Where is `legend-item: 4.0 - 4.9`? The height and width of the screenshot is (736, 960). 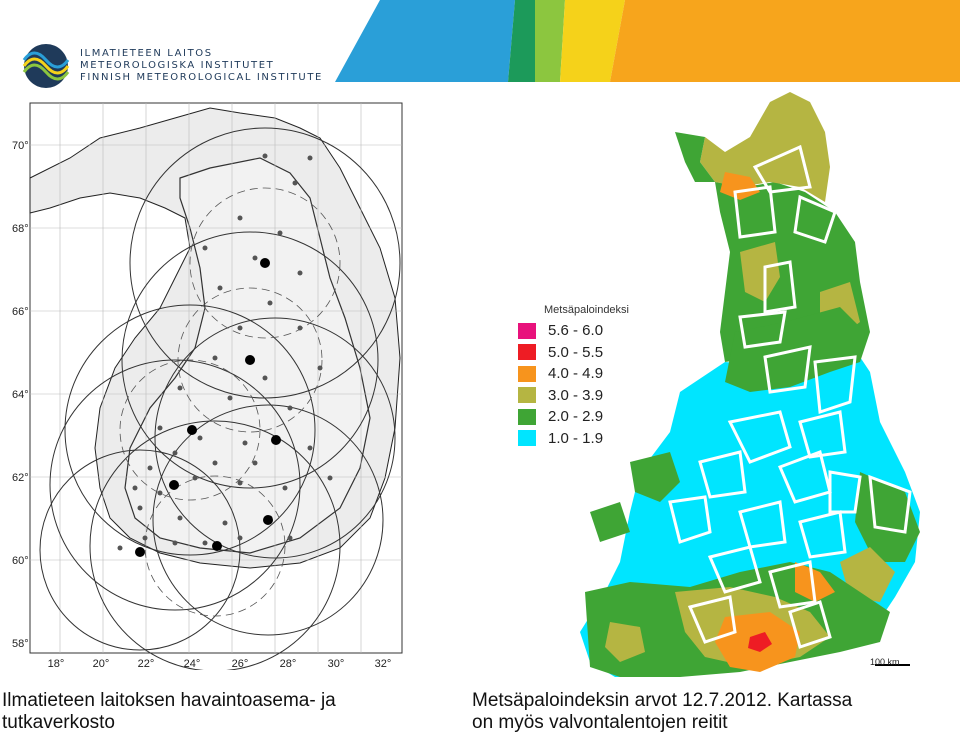
legend-item: 4.0 - 4.9 is located at coordinates (560, 374).